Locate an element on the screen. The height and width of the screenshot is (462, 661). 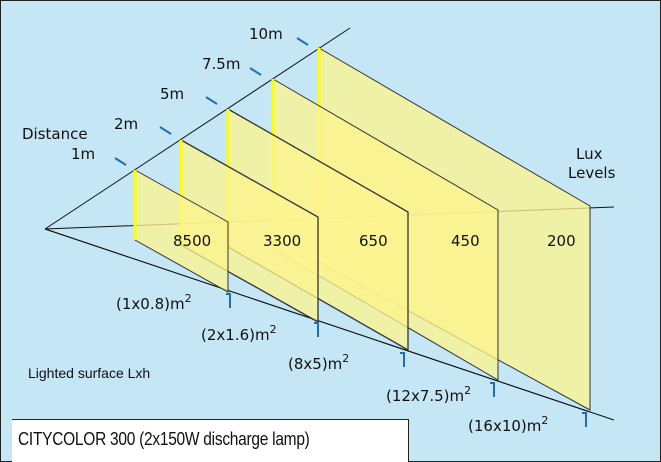
tick-5m is located at coordinates (211, 100).